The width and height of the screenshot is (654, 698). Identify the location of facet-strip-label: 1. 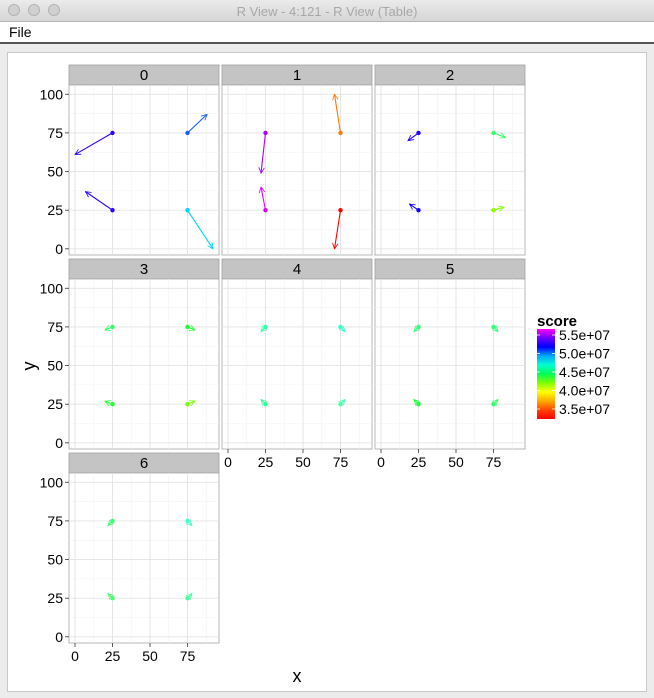
(297, 75).